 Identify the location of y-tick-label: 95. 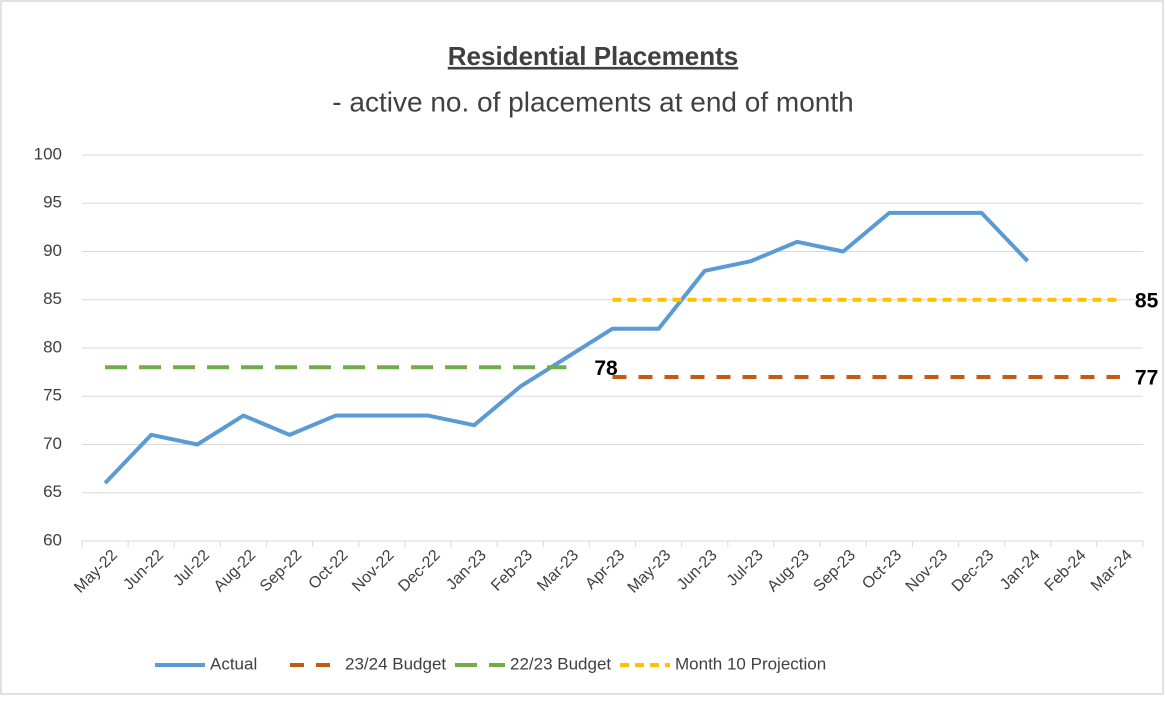
(52, 202).